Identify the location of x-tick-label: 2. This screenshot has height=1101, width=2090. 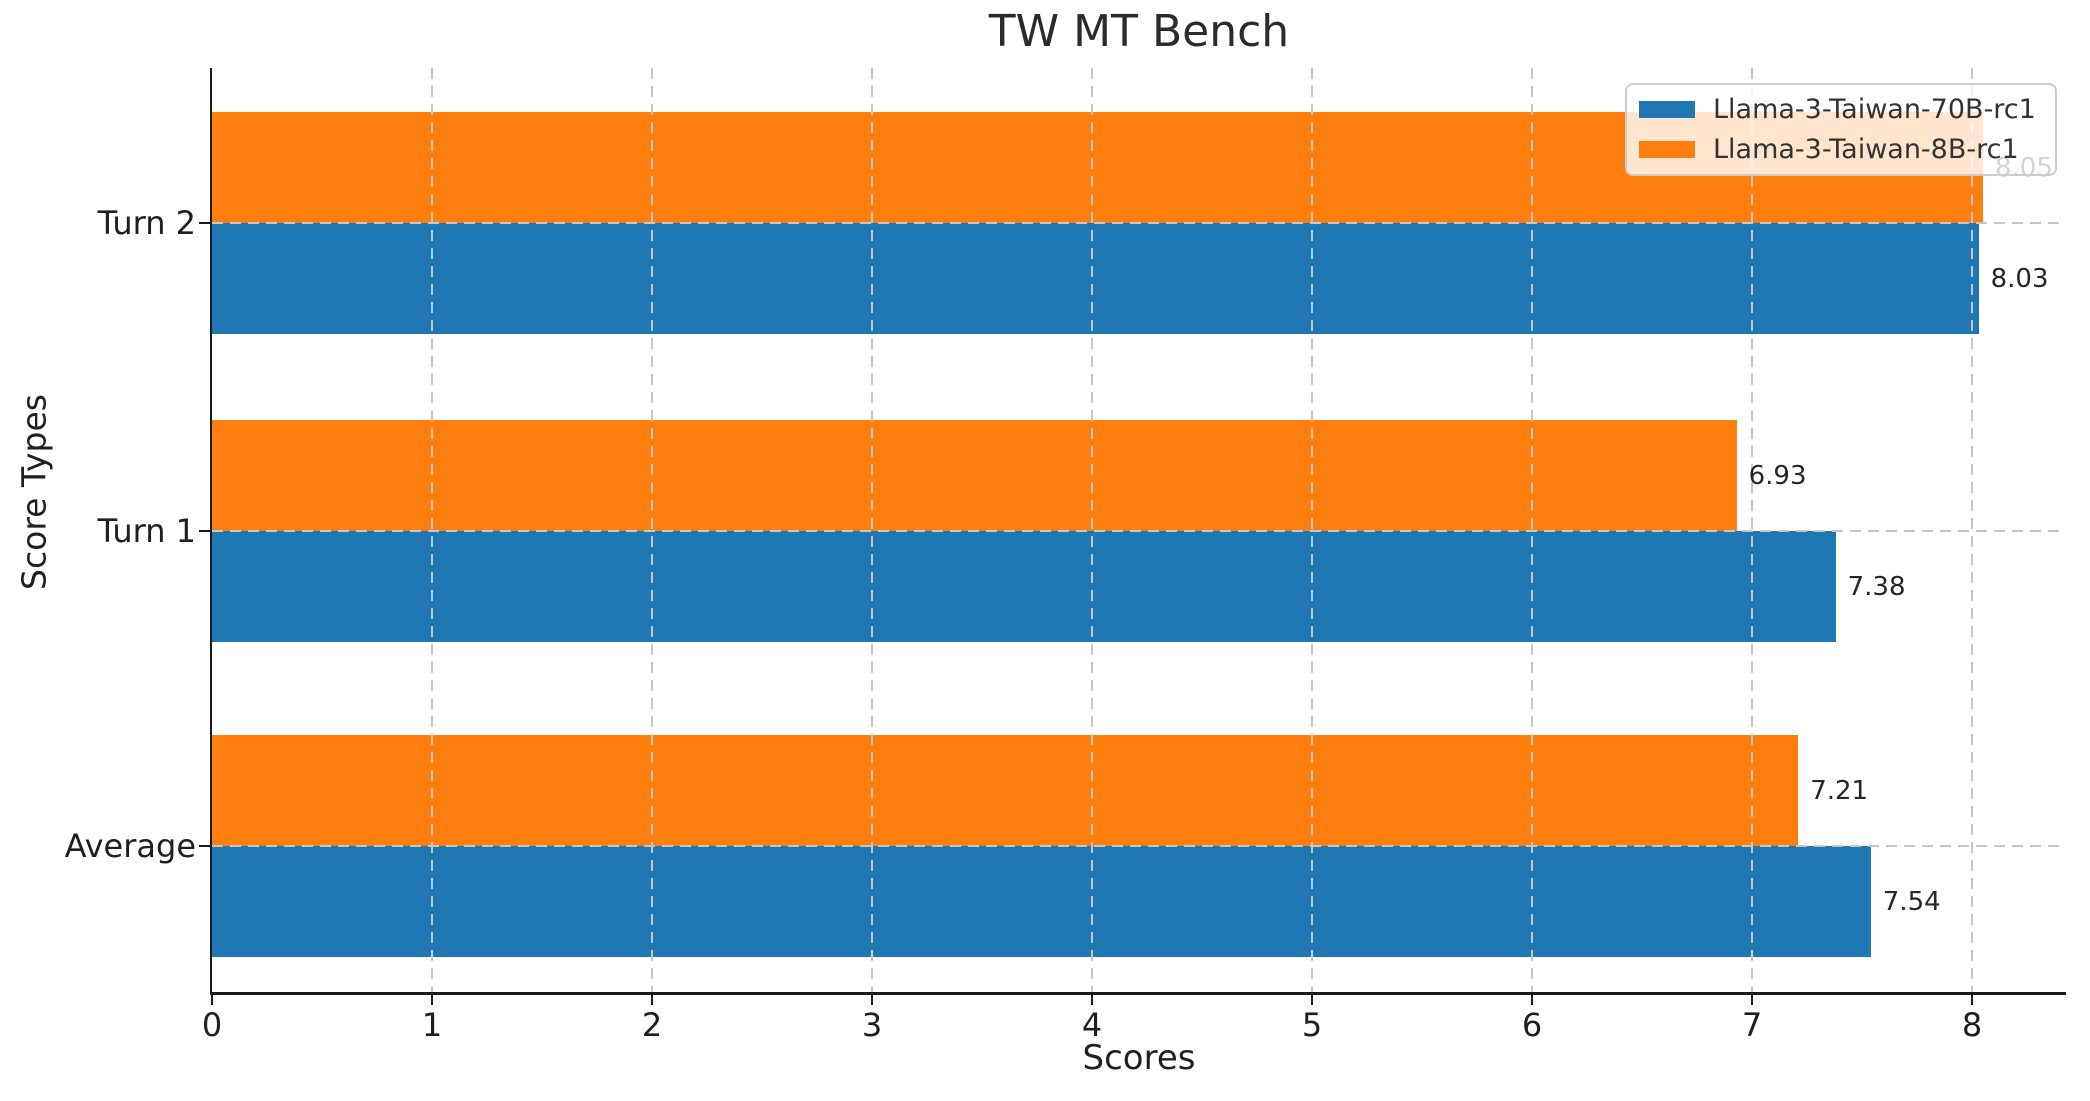
(652, 1025).